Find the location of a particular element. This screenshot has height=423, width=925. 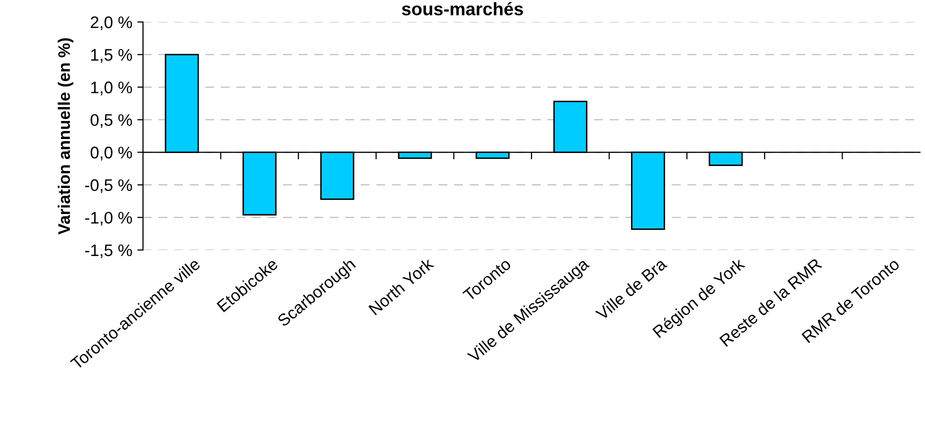

chart-title: sous-marchés is located at coordinates (462, 9).